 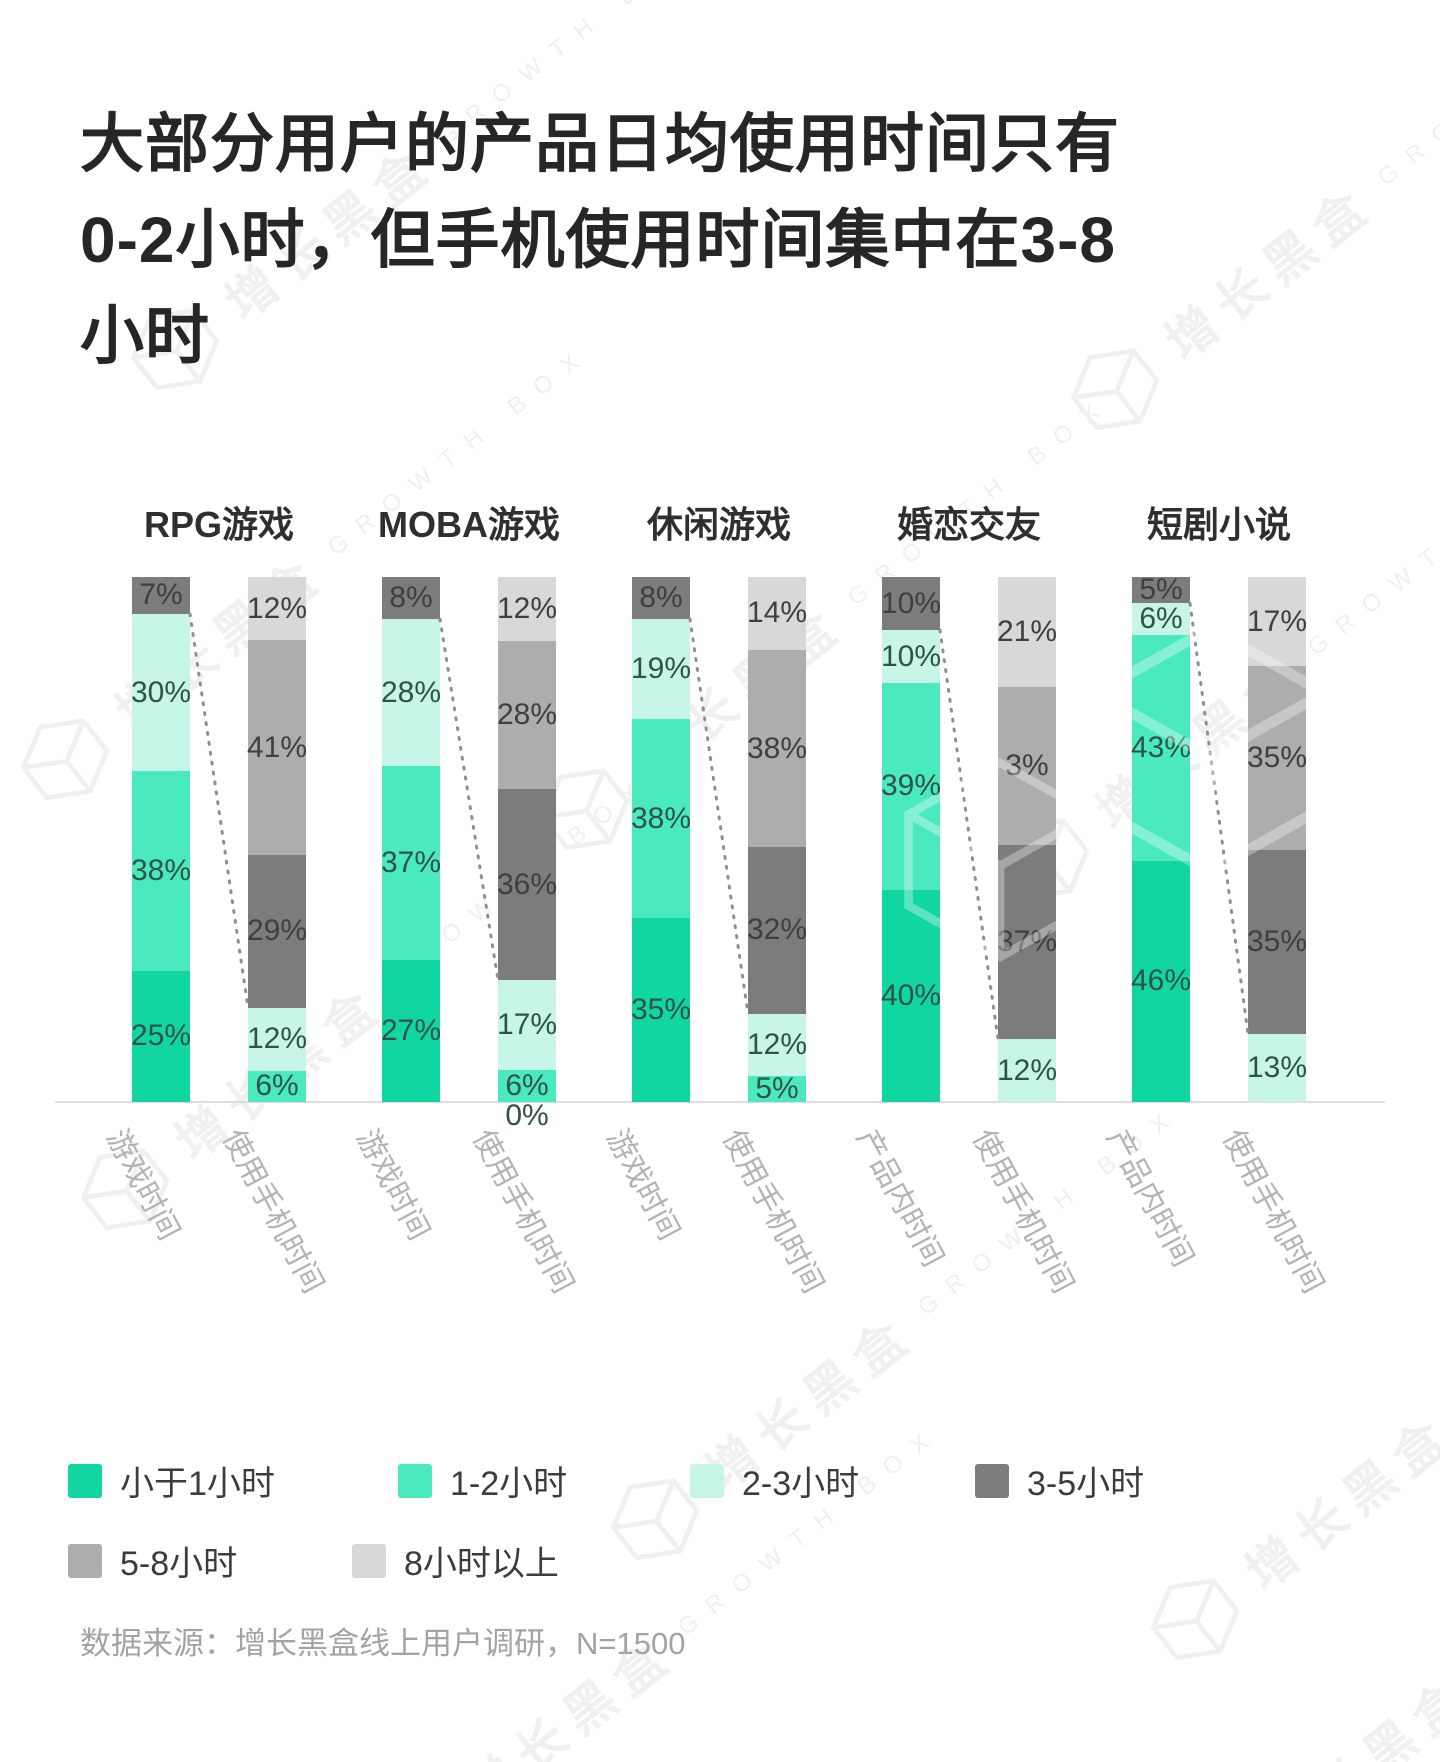 I want to click on segment-value-label: 40%, so click(x=911, y=995).